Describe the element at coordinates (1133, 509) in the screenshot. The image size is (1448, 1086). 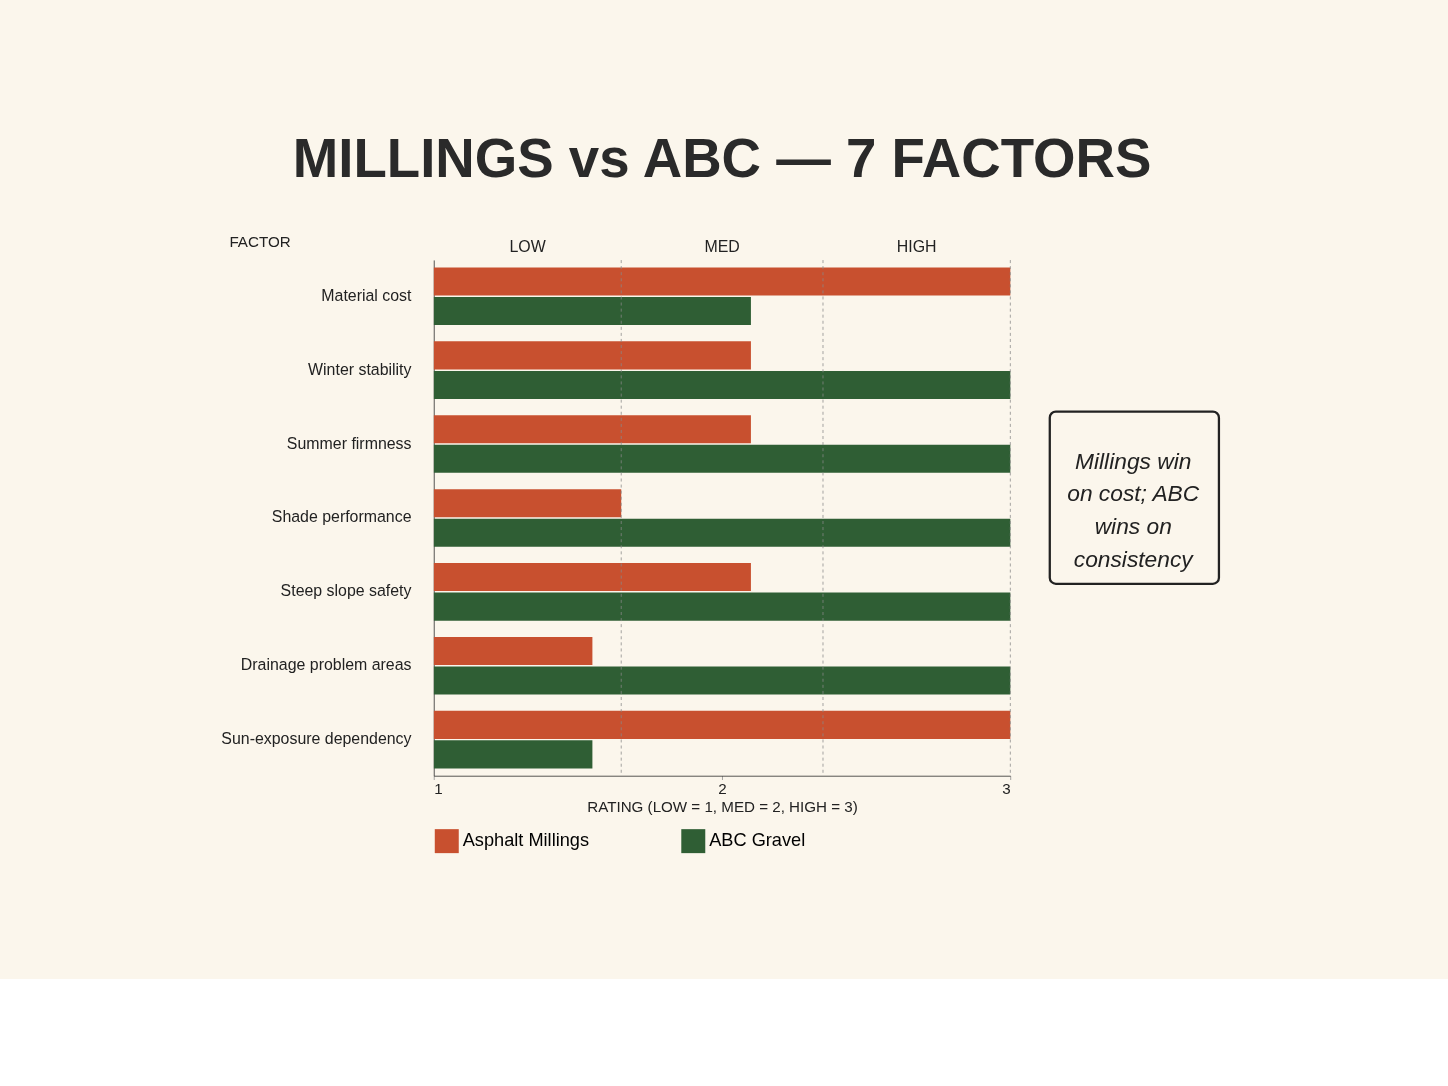
I see `text: Millings win on cost; ABC wins on consistency` at that location.